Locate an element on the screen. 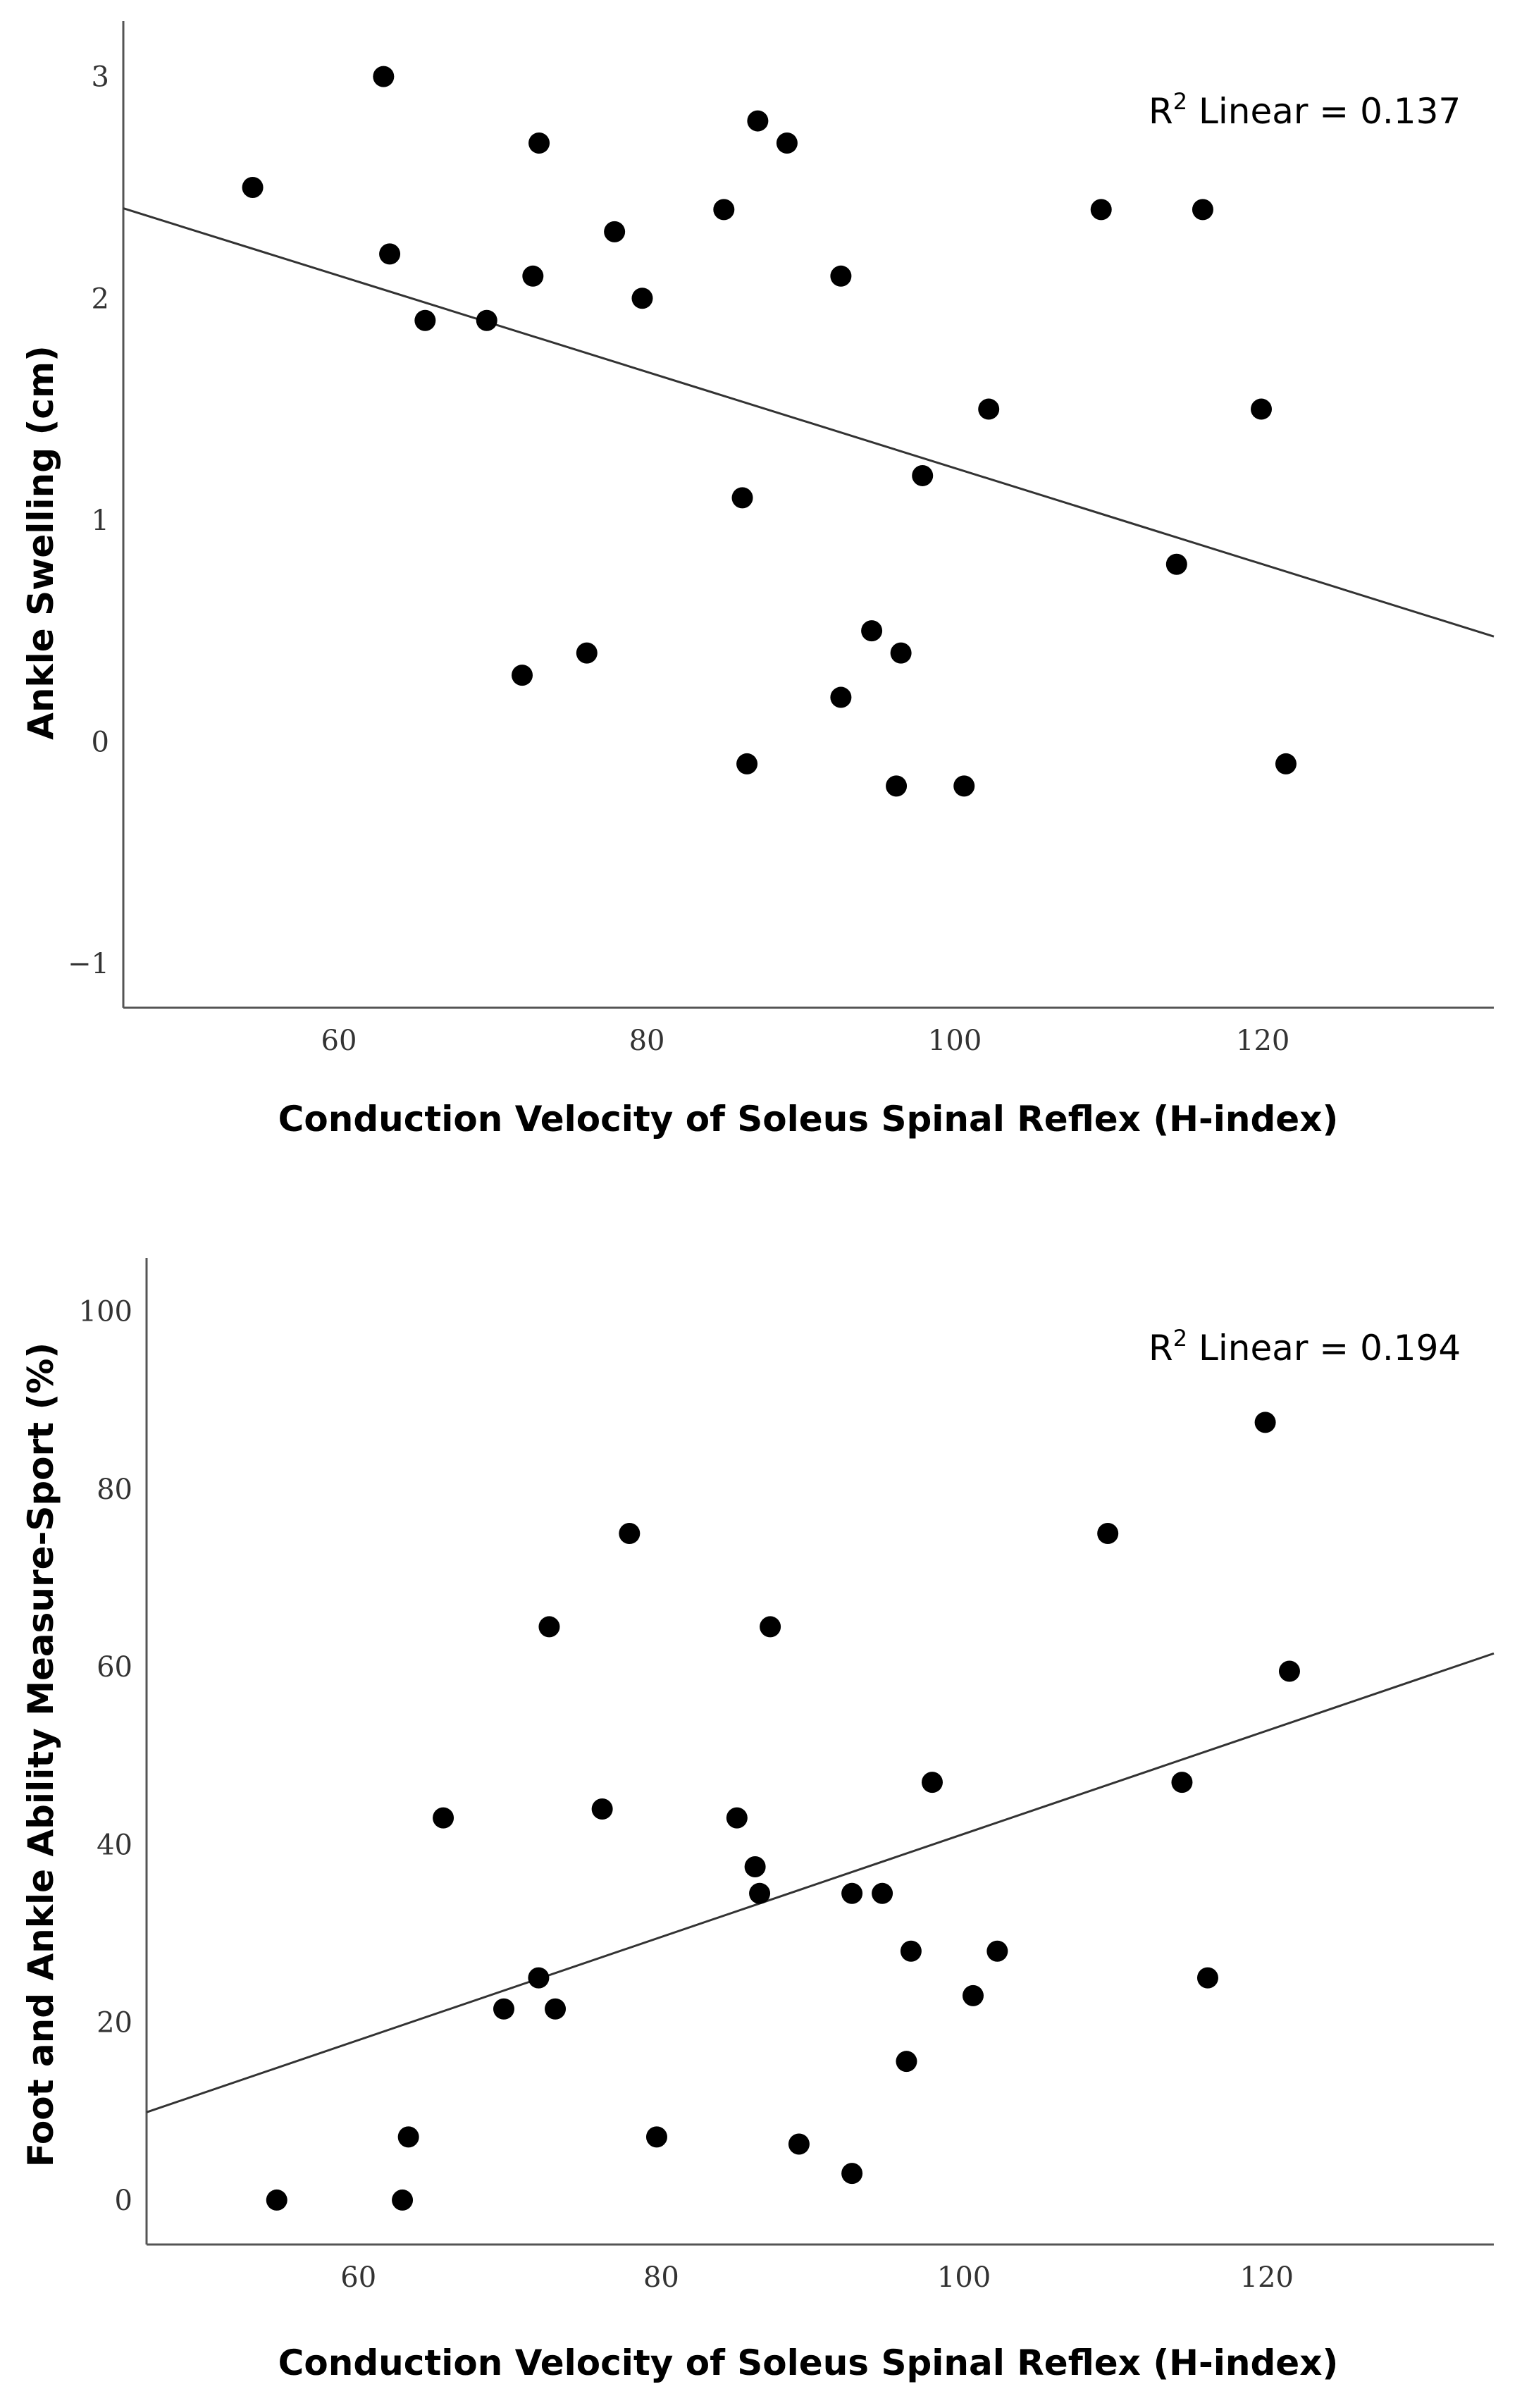  y-tick-label: 2 is located at coordinates (100, 299).